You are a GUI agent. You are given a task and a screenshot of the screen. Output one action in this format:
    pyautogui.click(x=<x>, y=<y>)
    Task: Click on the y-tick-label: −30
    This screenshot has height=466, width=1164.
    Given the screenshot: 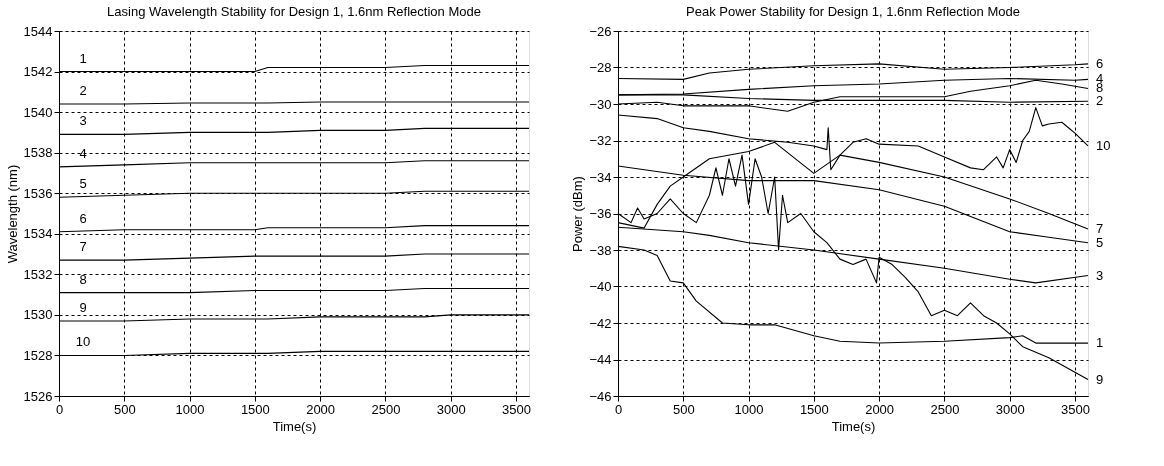 What is the action you would take?
    pyautogui.click(x=600, y=104)
    